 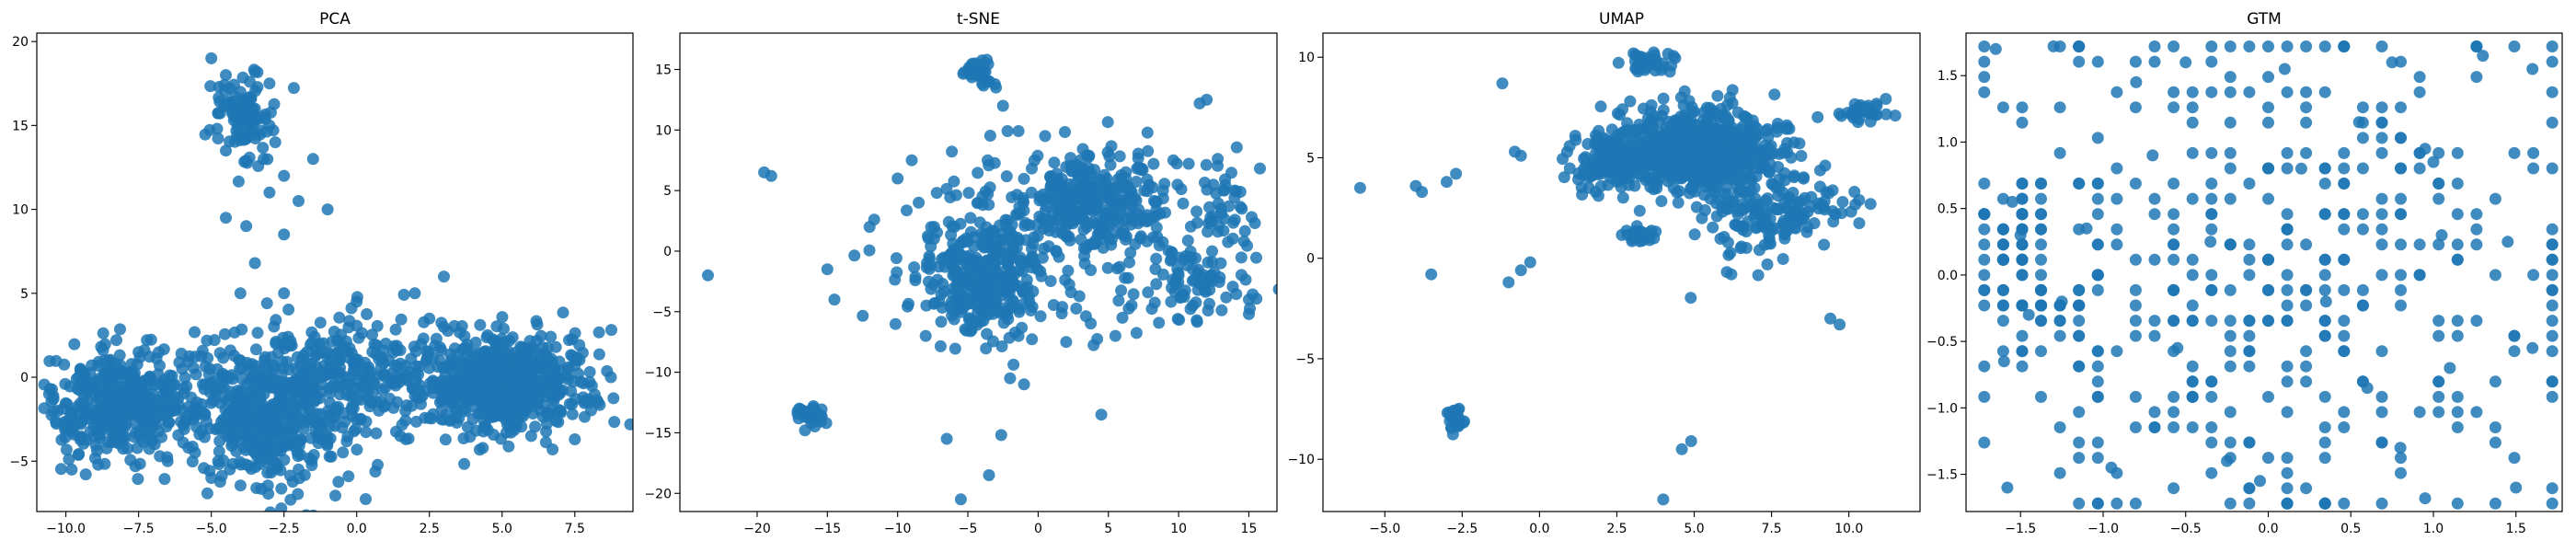 I want to click on tsne-x-tick-label: 0, so click(x=1038, y=529).